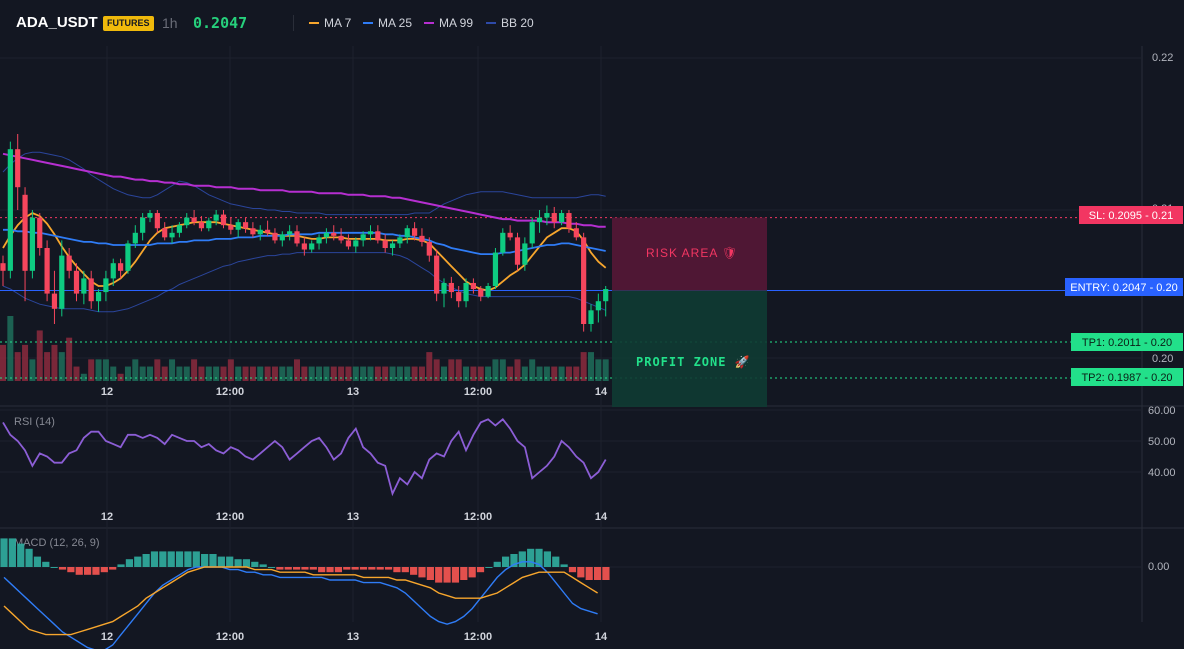 Image resolution: width=1184 pixels, height=649 pixels. What do you see at coordinates (304, 241) in the screenshot?
I see `moving-average-ma25` at bounding box center [304, 241].